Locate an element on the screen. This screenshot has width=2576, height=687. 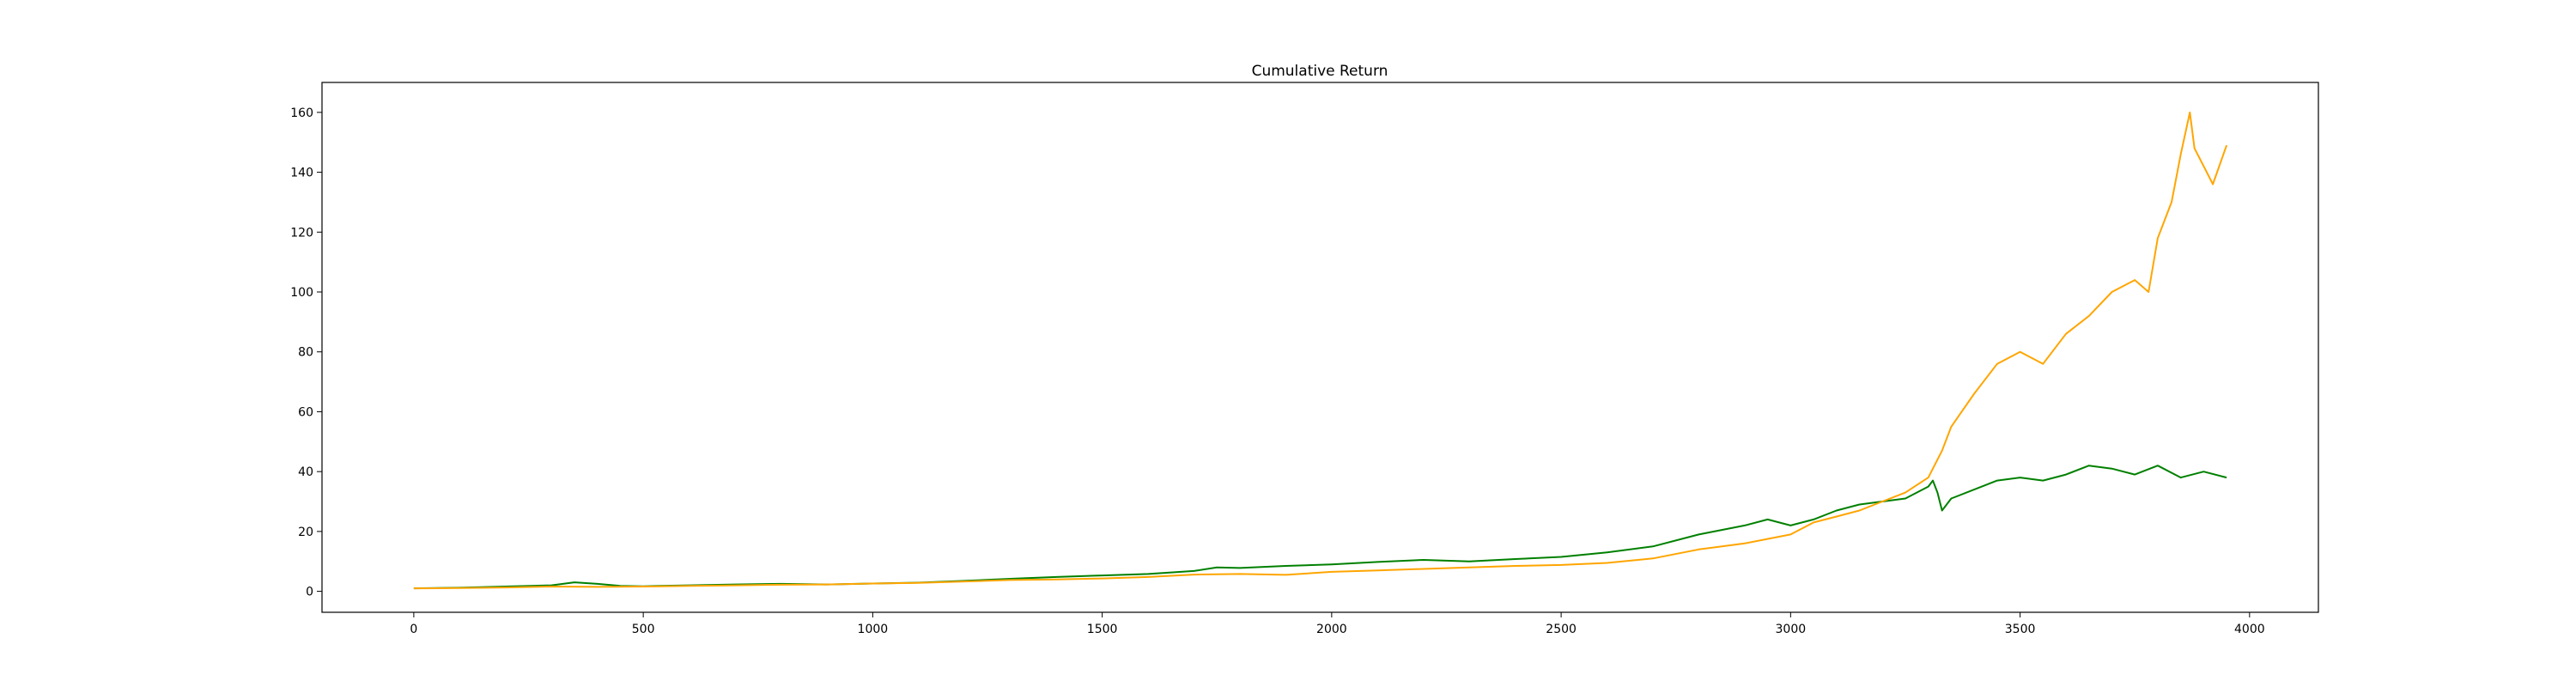
x-tick-label: 1500 is located at coordinates (1102, 629).